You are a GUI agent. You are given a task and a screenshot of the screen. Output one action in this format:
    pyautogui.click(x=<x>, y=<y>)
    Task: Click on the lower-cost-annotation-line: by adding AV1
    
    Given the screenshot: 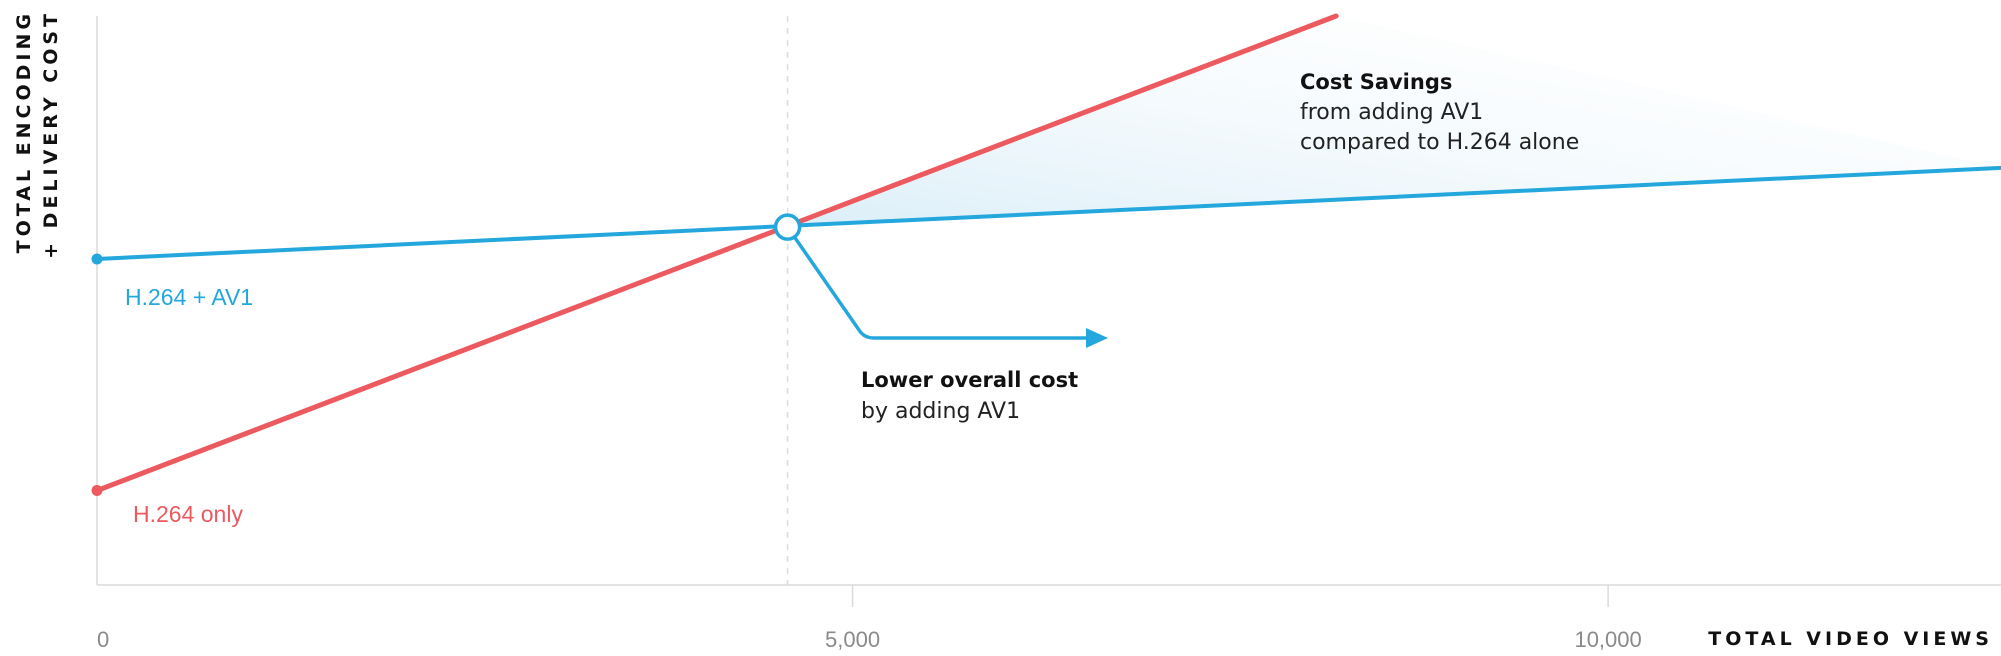 What is the action you would take?
    pyautogui.click(x=940, y=411)
    